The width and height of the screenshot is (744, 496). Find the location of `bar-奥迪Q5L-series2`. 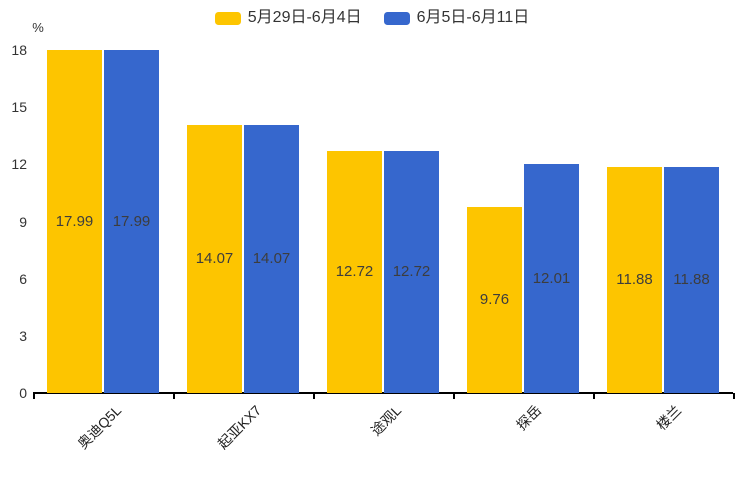

bar-奥迪Q5L-series2 is located at coordinates (131, 221).